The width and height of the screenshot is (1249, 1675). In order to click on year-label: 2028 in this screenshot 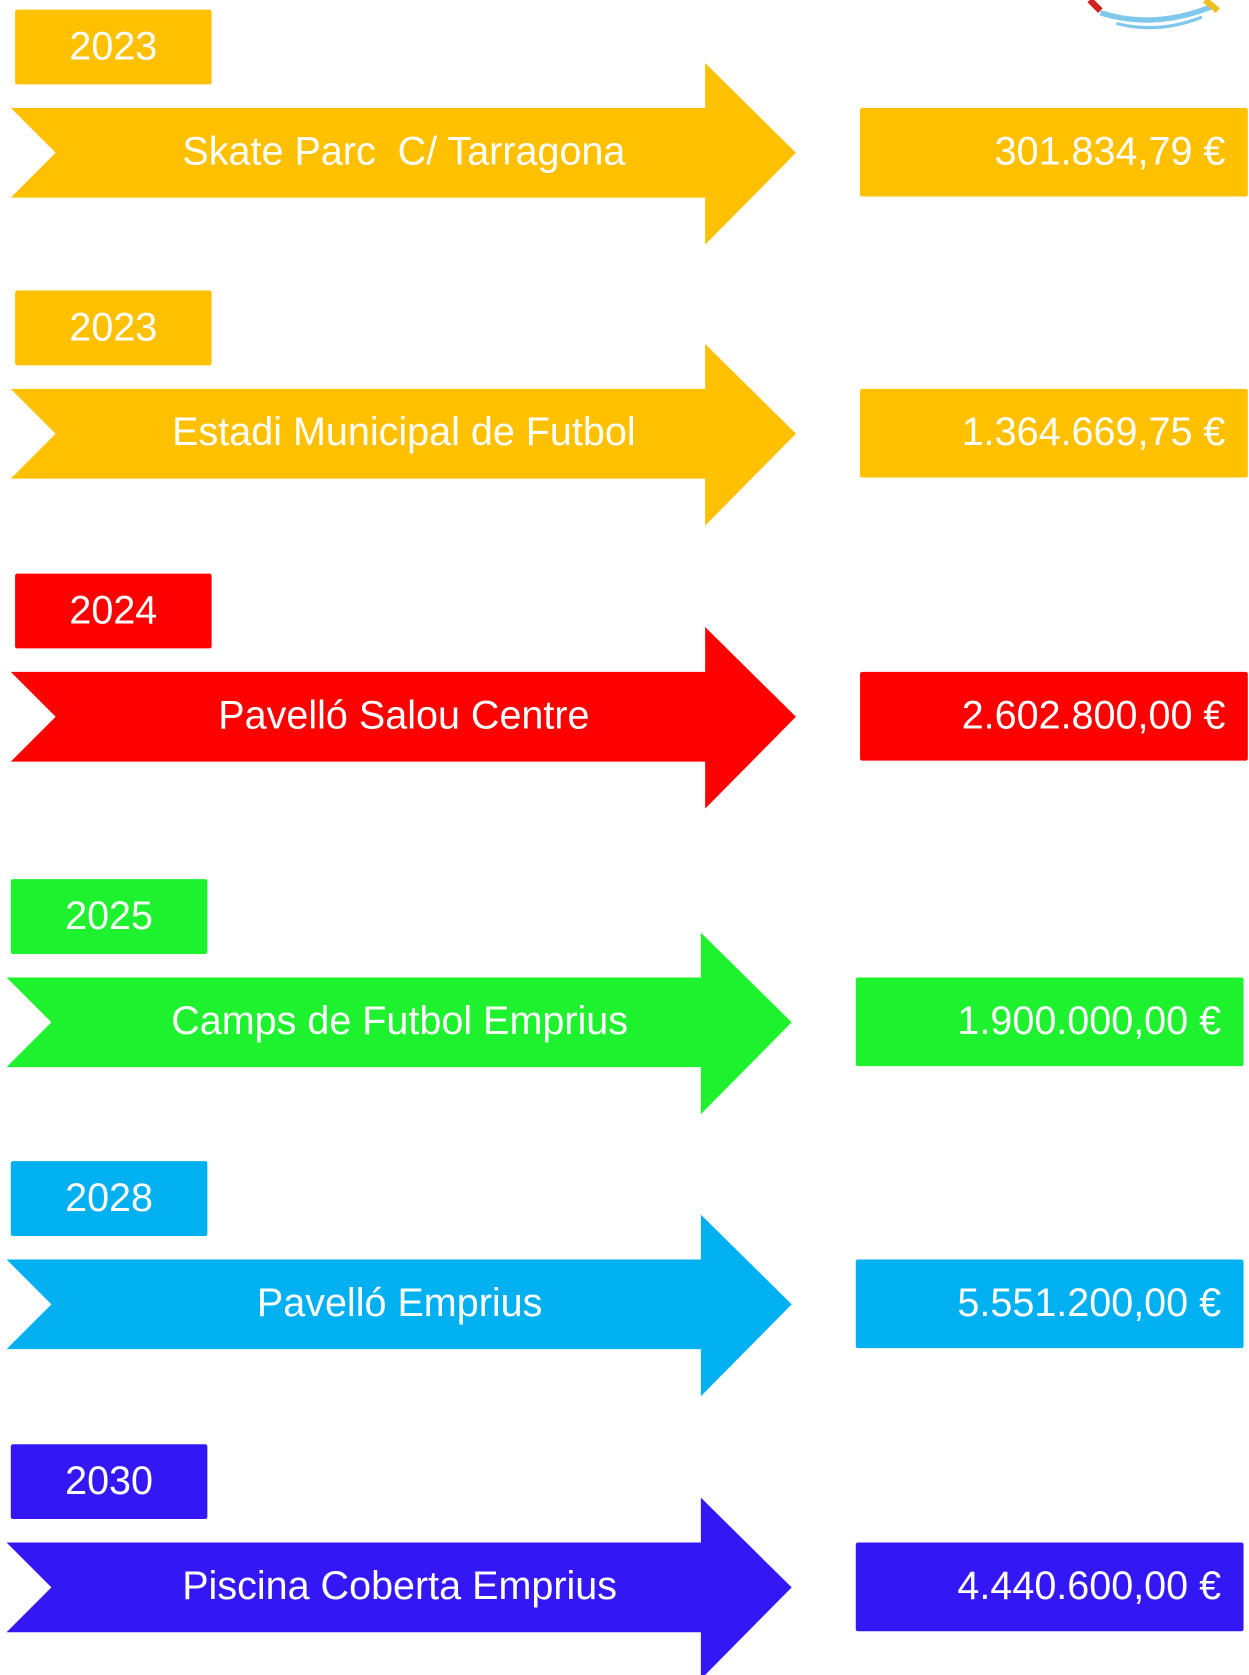, I will do `click(109, 1198)`.